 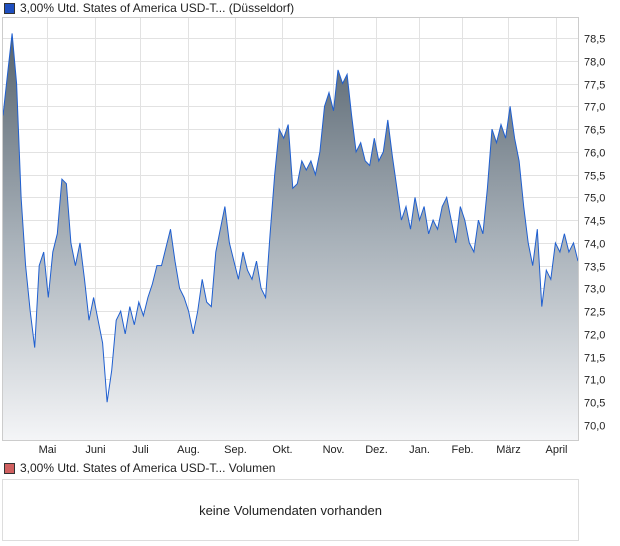 I want to click on volume-legend-swatch, so click(x=9, y=468).